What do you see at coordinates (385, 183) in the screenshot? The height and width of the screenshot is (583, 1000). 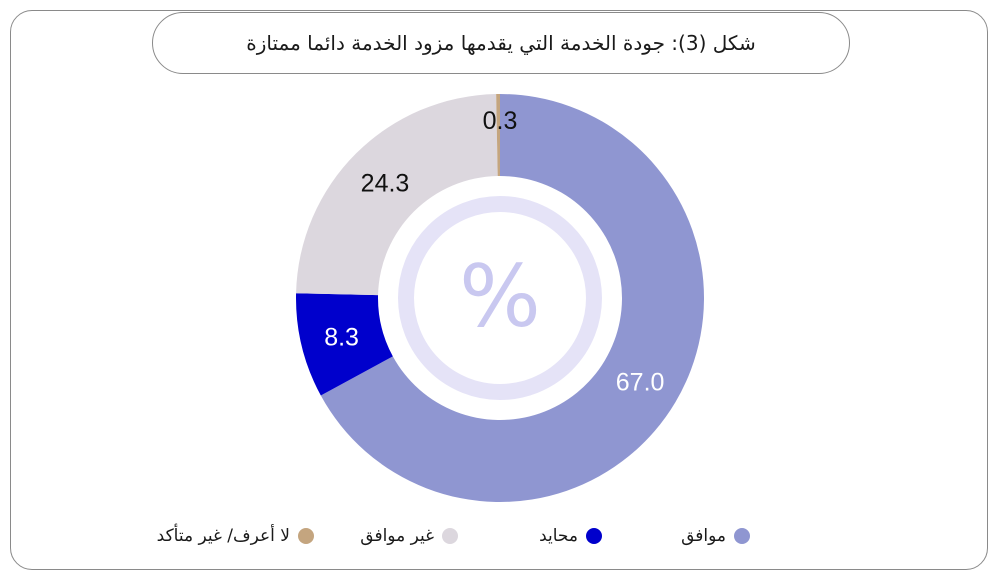 I see `slice-label-disagree: 24.3` at bounding box center [385, 183].